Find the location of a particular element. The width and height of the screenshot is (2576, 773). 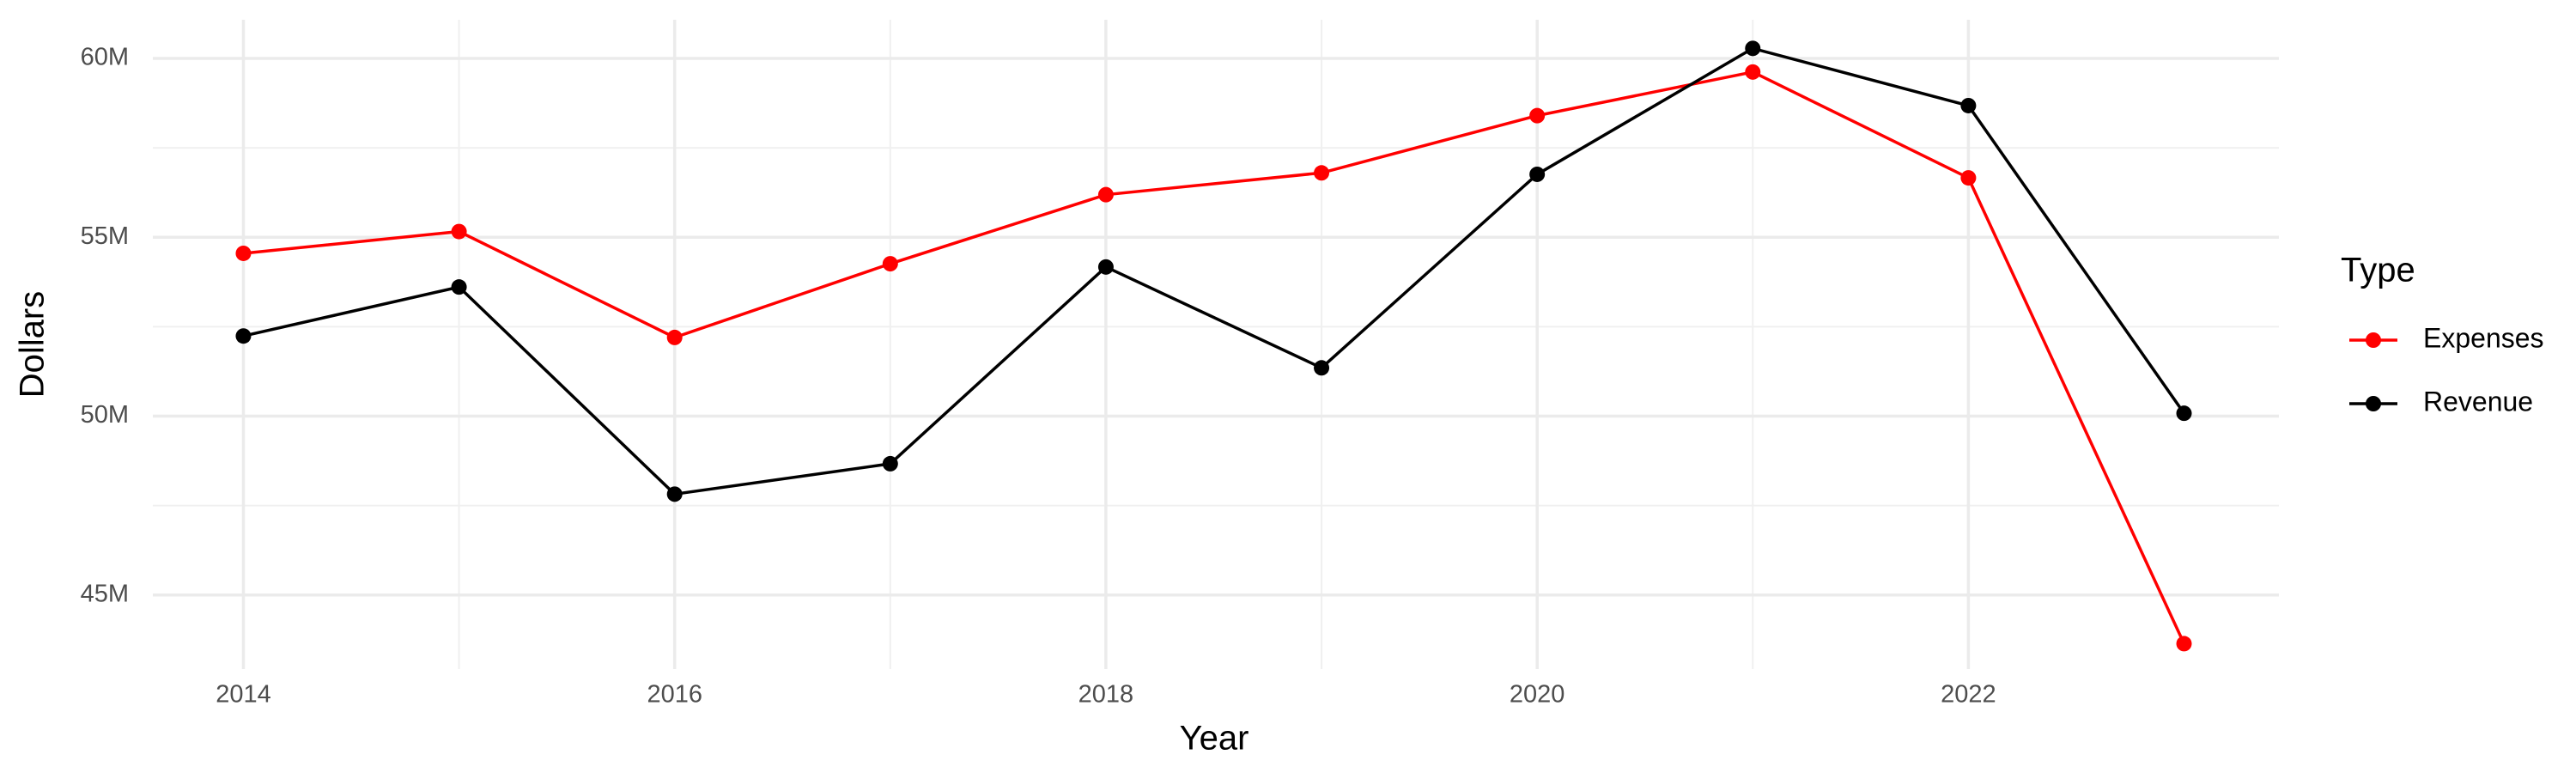

y-tick-label: 45M is located at coordinates (105, 593).